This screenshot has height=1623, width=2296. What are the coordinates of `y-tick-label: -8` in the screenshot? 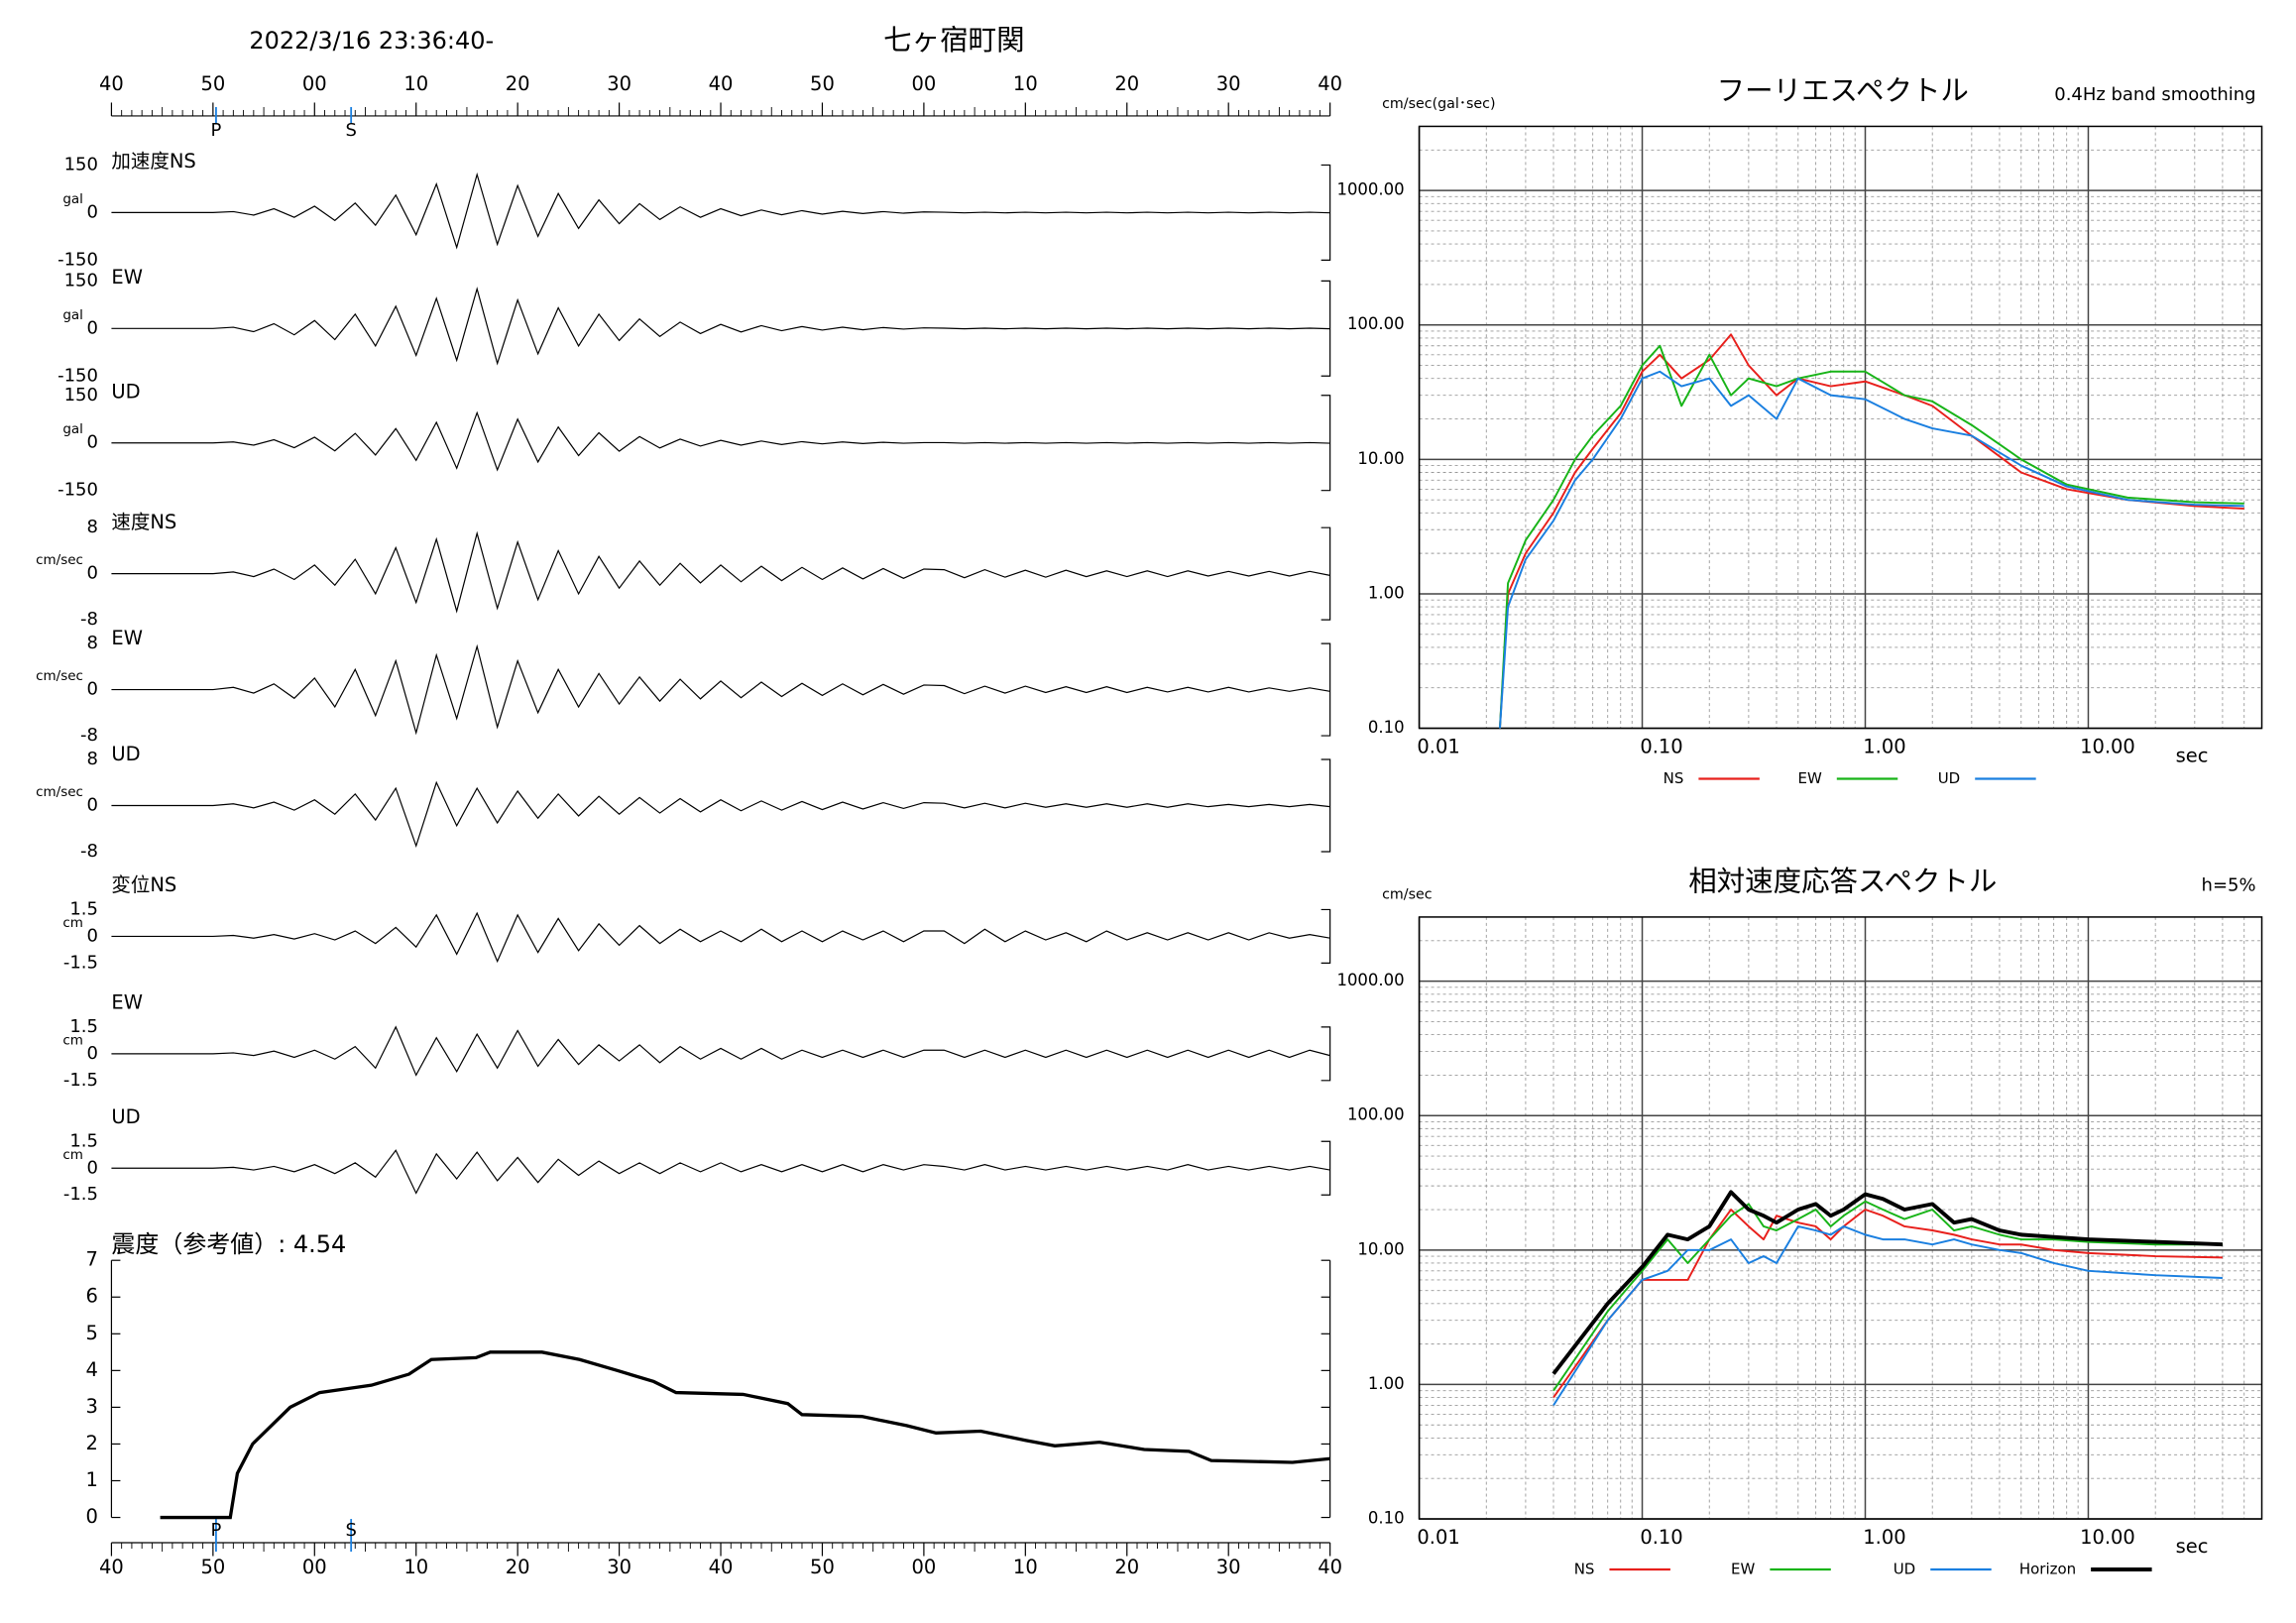 It's located at (89, 735).